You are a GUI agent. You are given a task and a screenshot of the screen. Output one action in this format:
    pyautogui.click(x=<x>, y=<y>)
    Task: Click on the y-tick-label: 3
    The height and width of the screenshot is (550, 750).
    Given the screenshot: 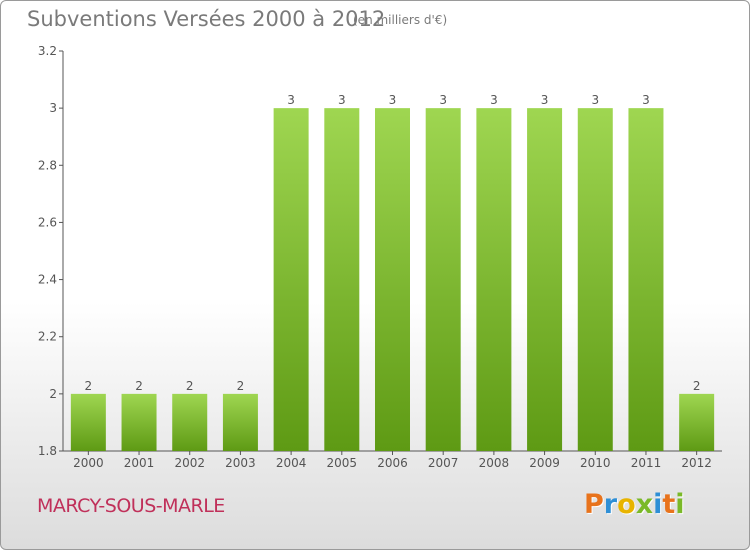 What is the action you would take?
    pyautogui.click(x=53, y=108)
    